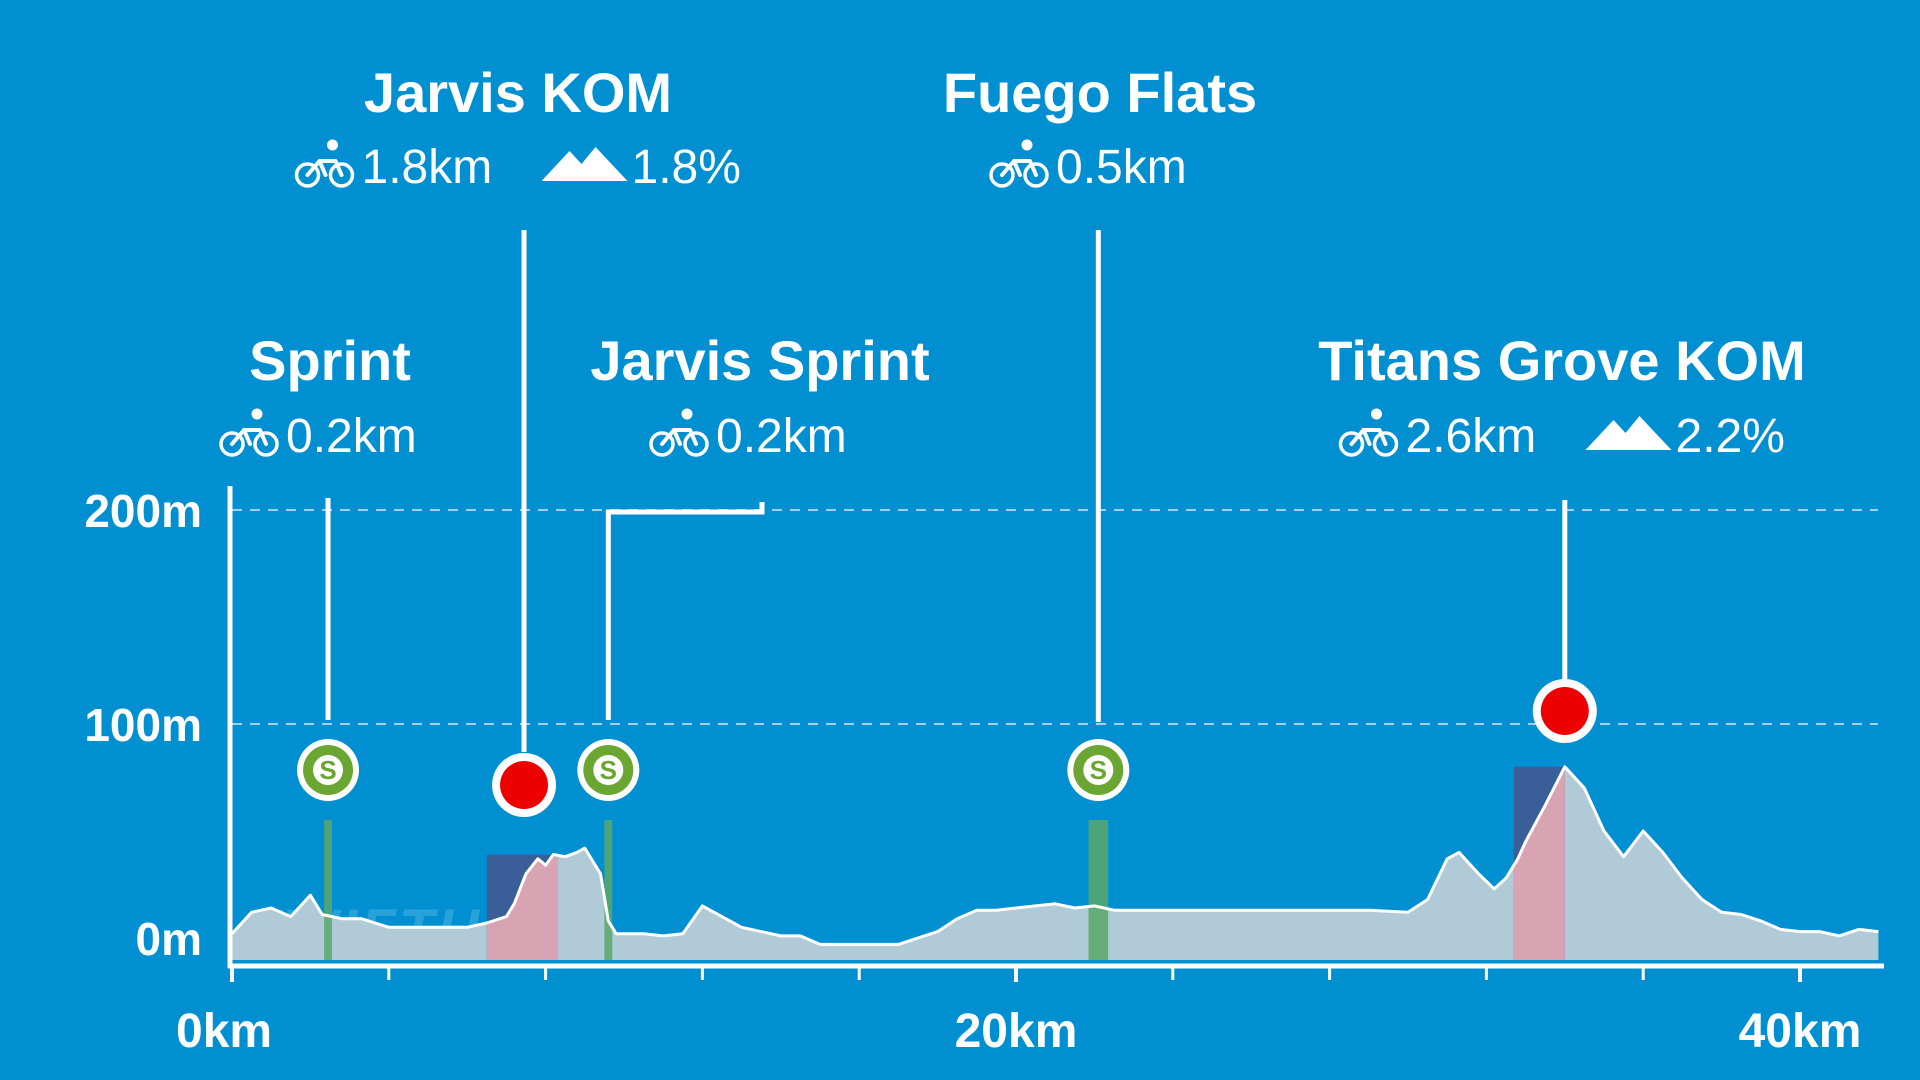  I want to click on kom-marker-titans-grove-kom, so click(1564, 711).